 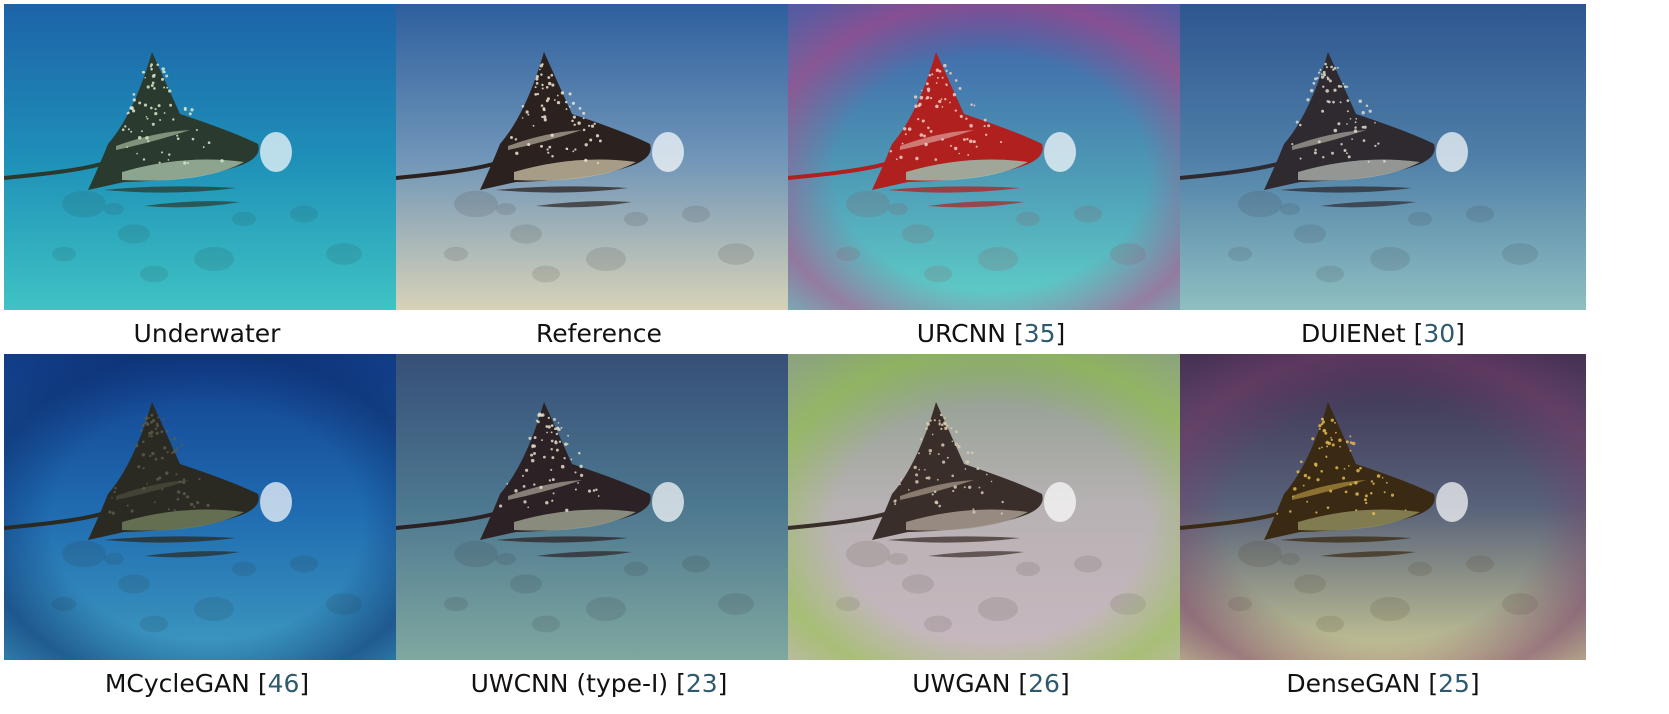 What do you see at coordinates (1044, 683) in the screenshot?
I see `citation-ref: 26` at bounding box center [1044, 683].